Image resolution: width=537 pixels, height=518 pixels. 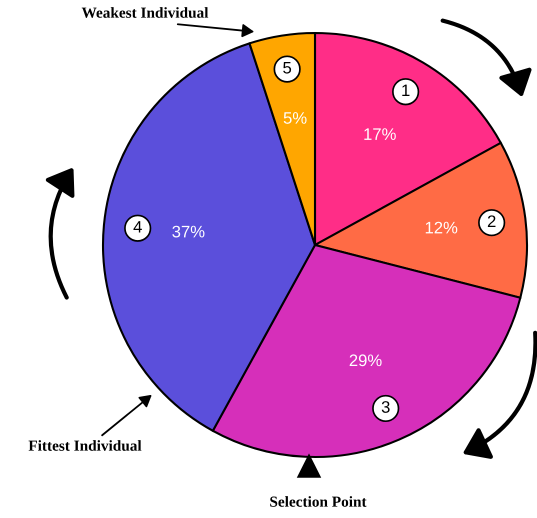 What do you see at coordinates (85, 445) in the screenshot?
I see `text: Fittest Individual` at bounding box center [85, 445].